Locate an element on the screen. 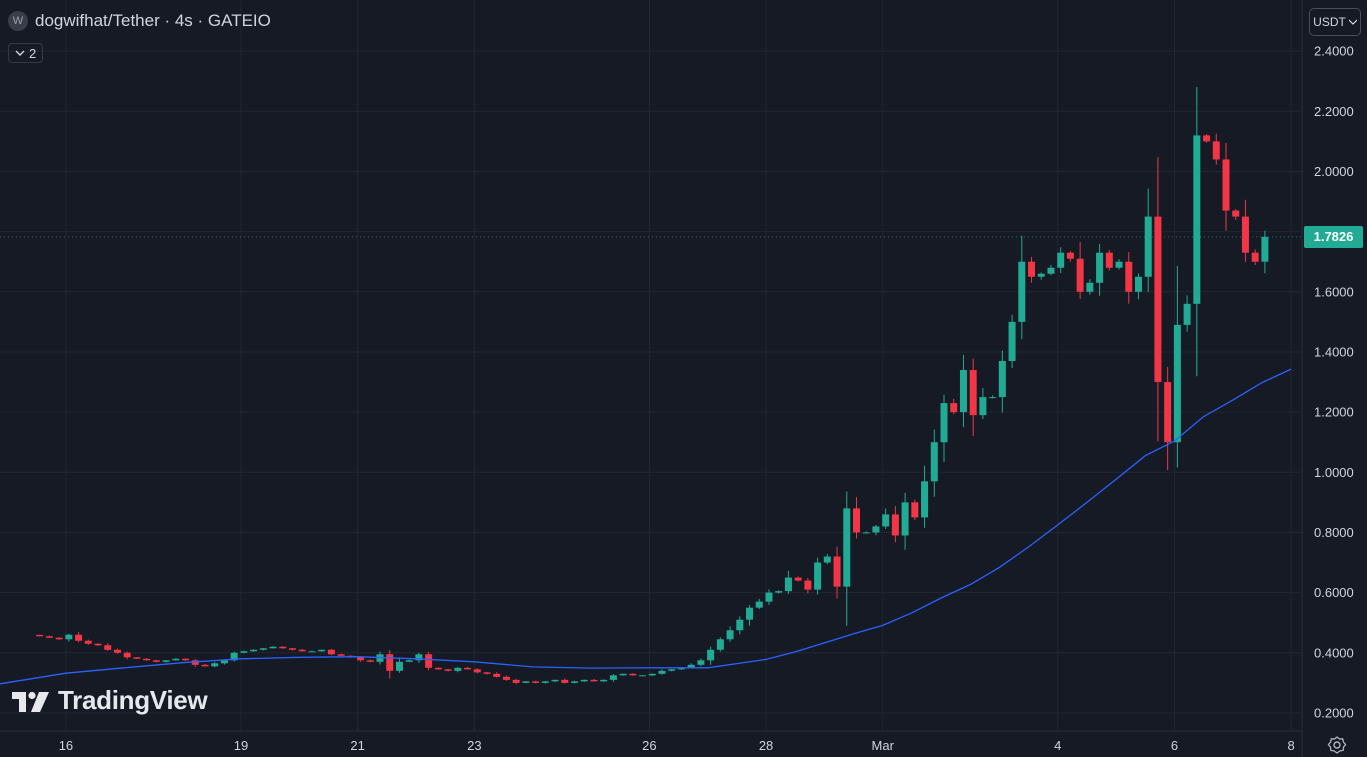 This screenshot has width=1367, height=757. currency-button: USDT is located at coordinates (1335, 22).